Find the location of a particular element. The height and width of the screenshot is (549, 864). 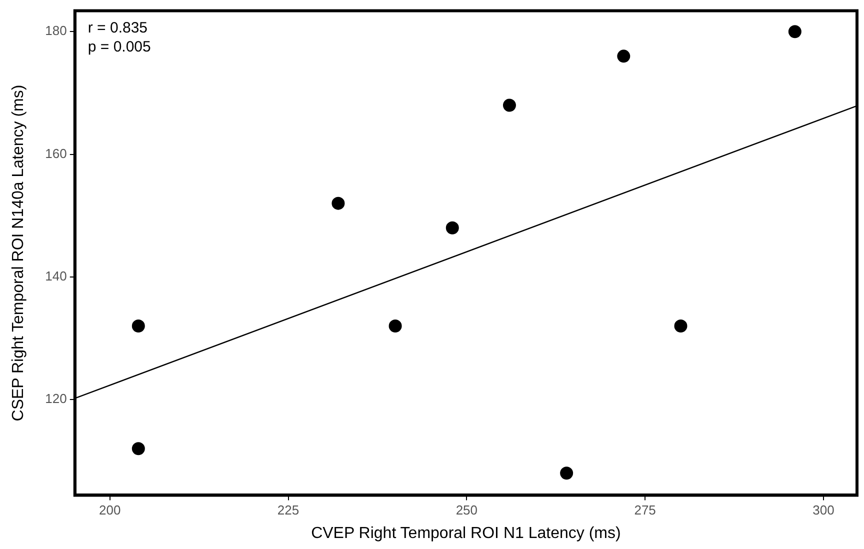

annotation: p = 0.005 is located at coordinates (119, 47).